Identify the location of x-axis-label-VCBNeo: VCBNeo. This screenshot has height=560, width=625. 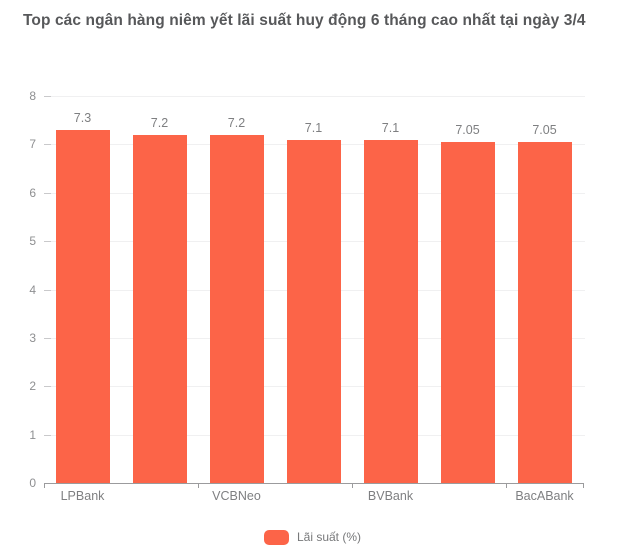
(236, 496).